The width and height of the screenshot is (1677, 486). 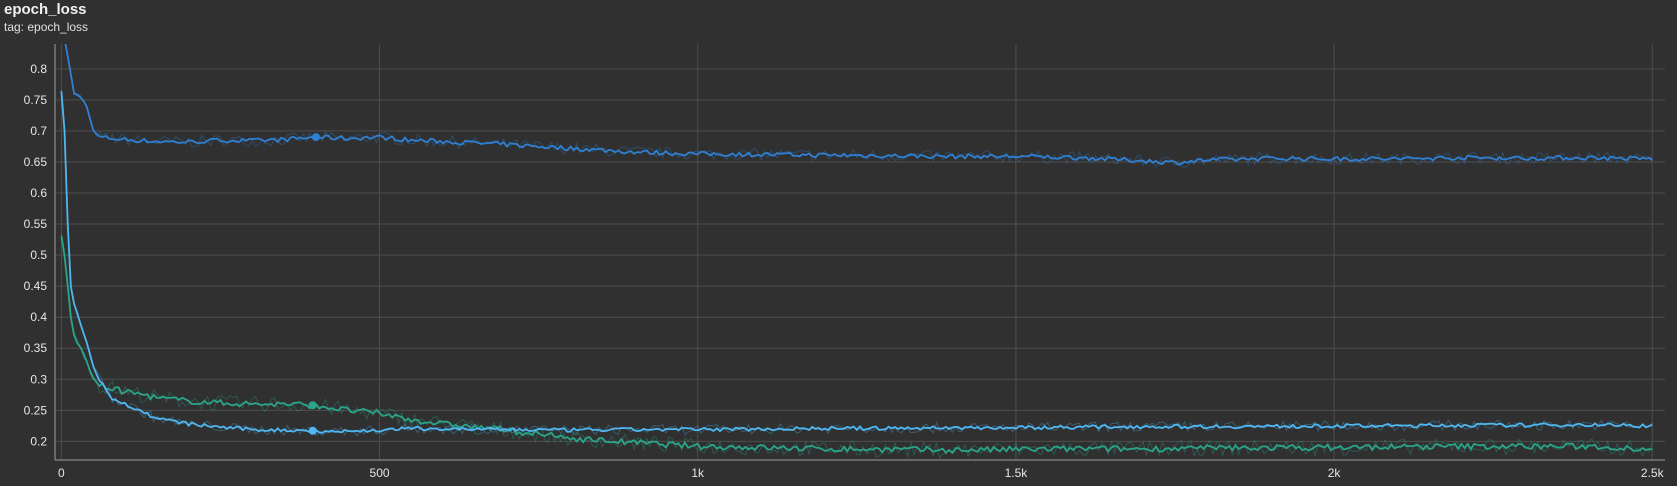 What do you see at coordinates (38, 193) in the screenshot?
I see `y-tick-label: 0.6` at bounding box center [38, 193].